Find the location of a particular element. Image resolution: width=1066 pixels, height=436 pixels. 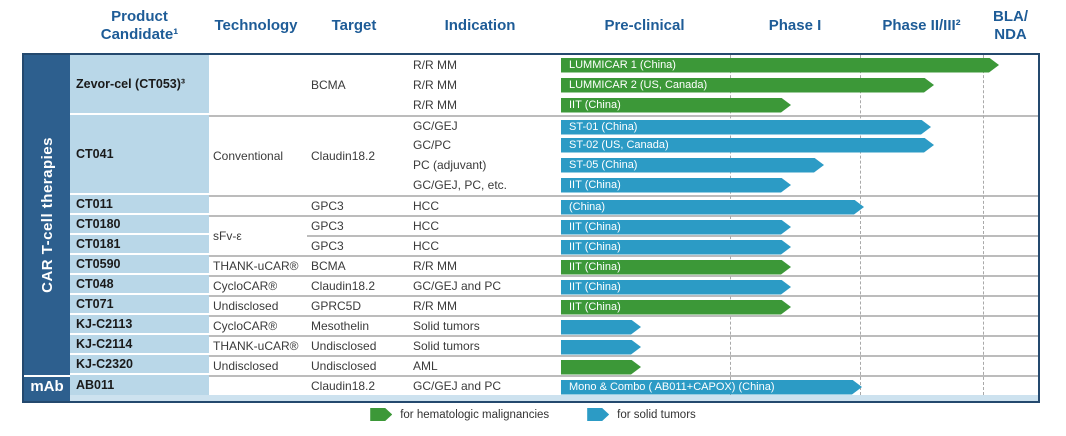

indication-label: R/R MM is located at coordinates (435, 65).